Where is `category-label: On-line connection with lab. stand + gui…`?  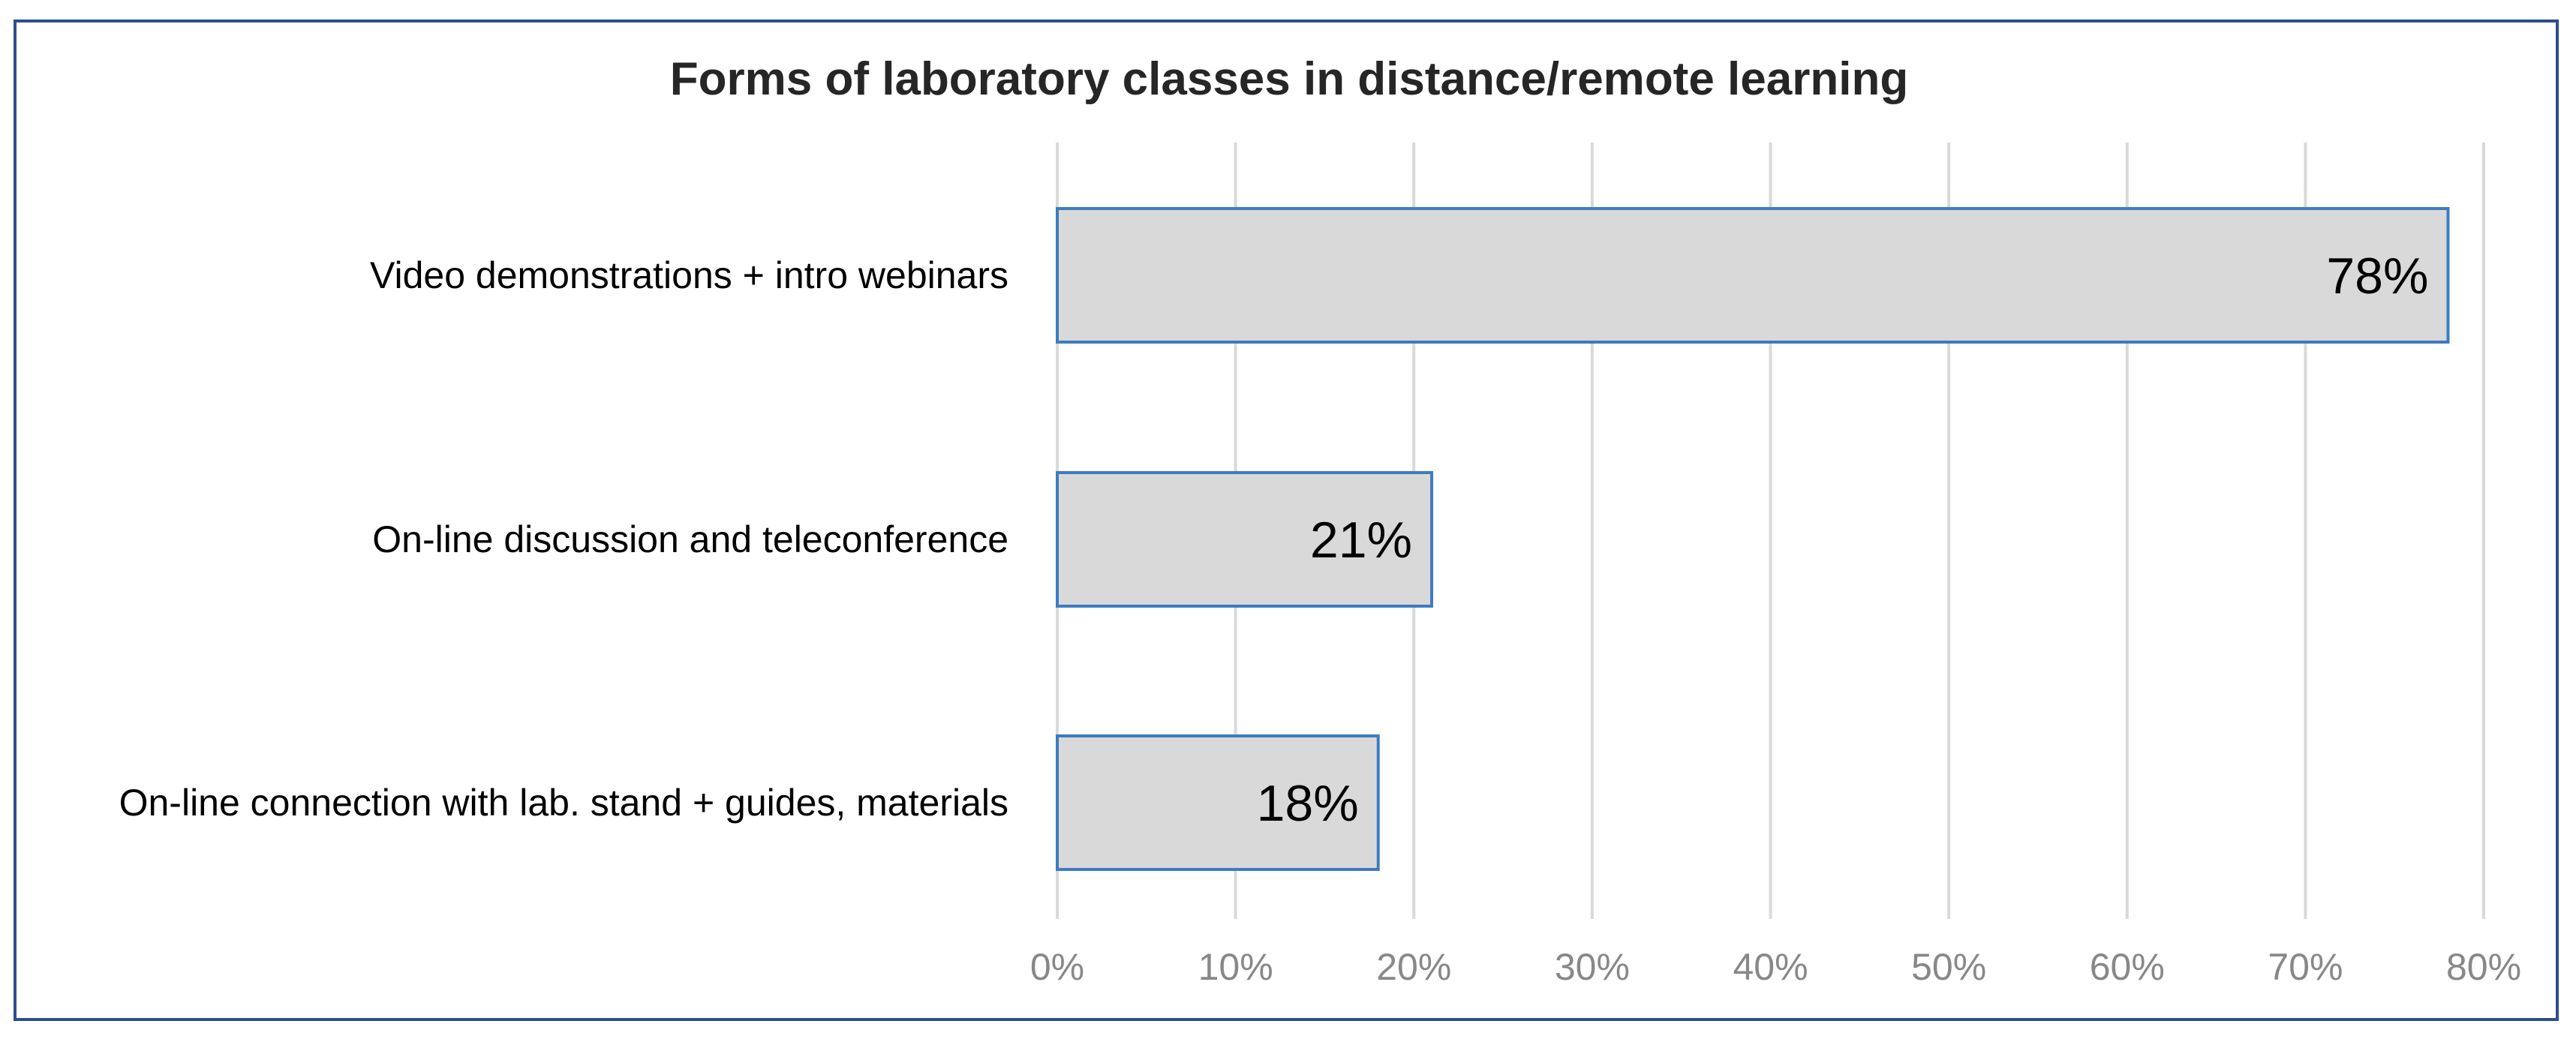
category-label: On-line connection with lab. stand + gui… is located at coordinates (563, 803).